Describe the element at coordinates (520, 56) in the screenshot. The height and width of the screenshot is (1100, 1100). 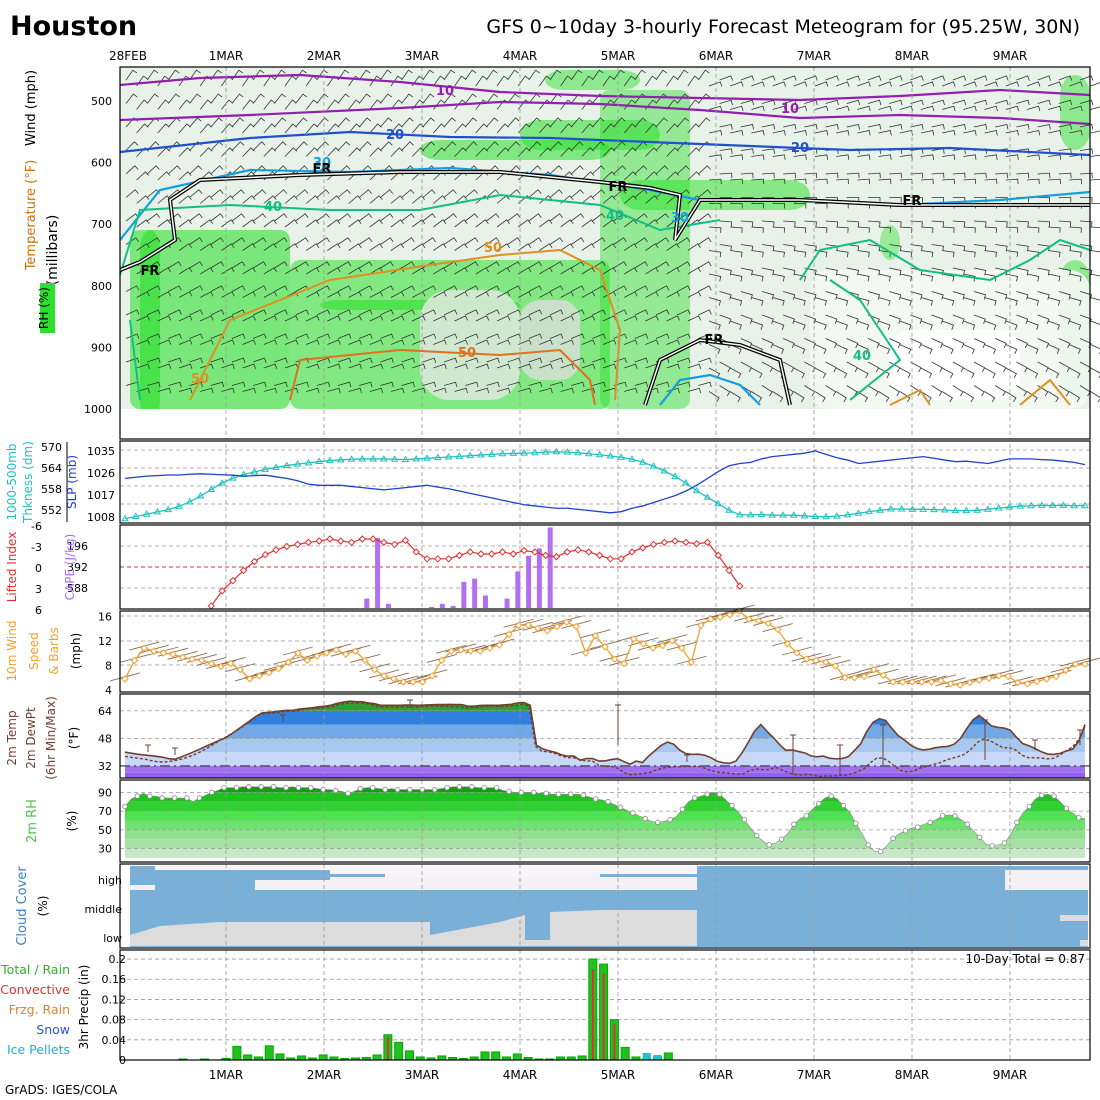
I see `date-label-top: 4MAR` at that location.